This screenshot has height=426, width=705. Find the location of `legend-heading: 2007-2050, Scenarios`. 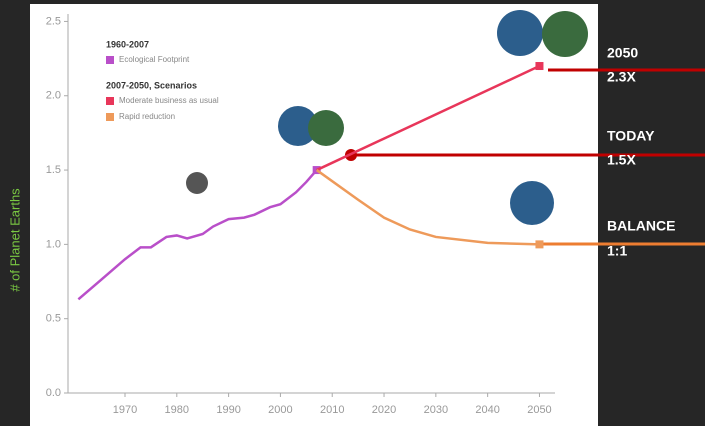

legend-heading: 2007-2050, Scenarios is located at coordinates (151, 85).